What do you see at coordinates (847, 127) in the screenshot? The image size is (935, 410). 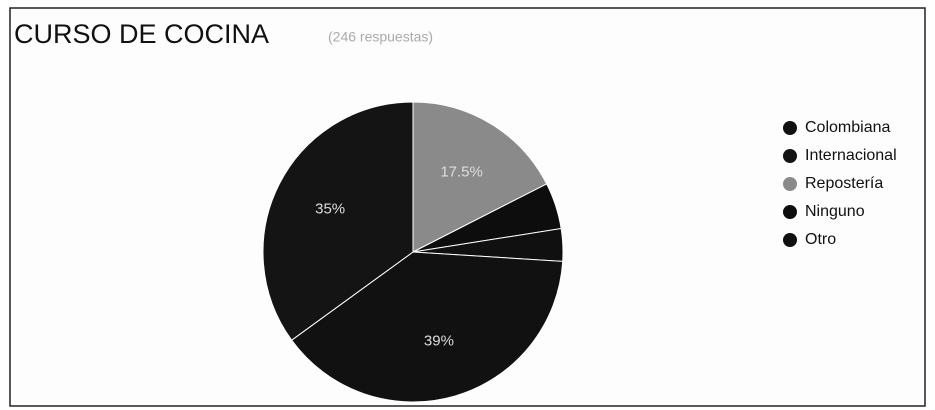 I see `legend-label: Colombiana` at bounding box center [847, 127].